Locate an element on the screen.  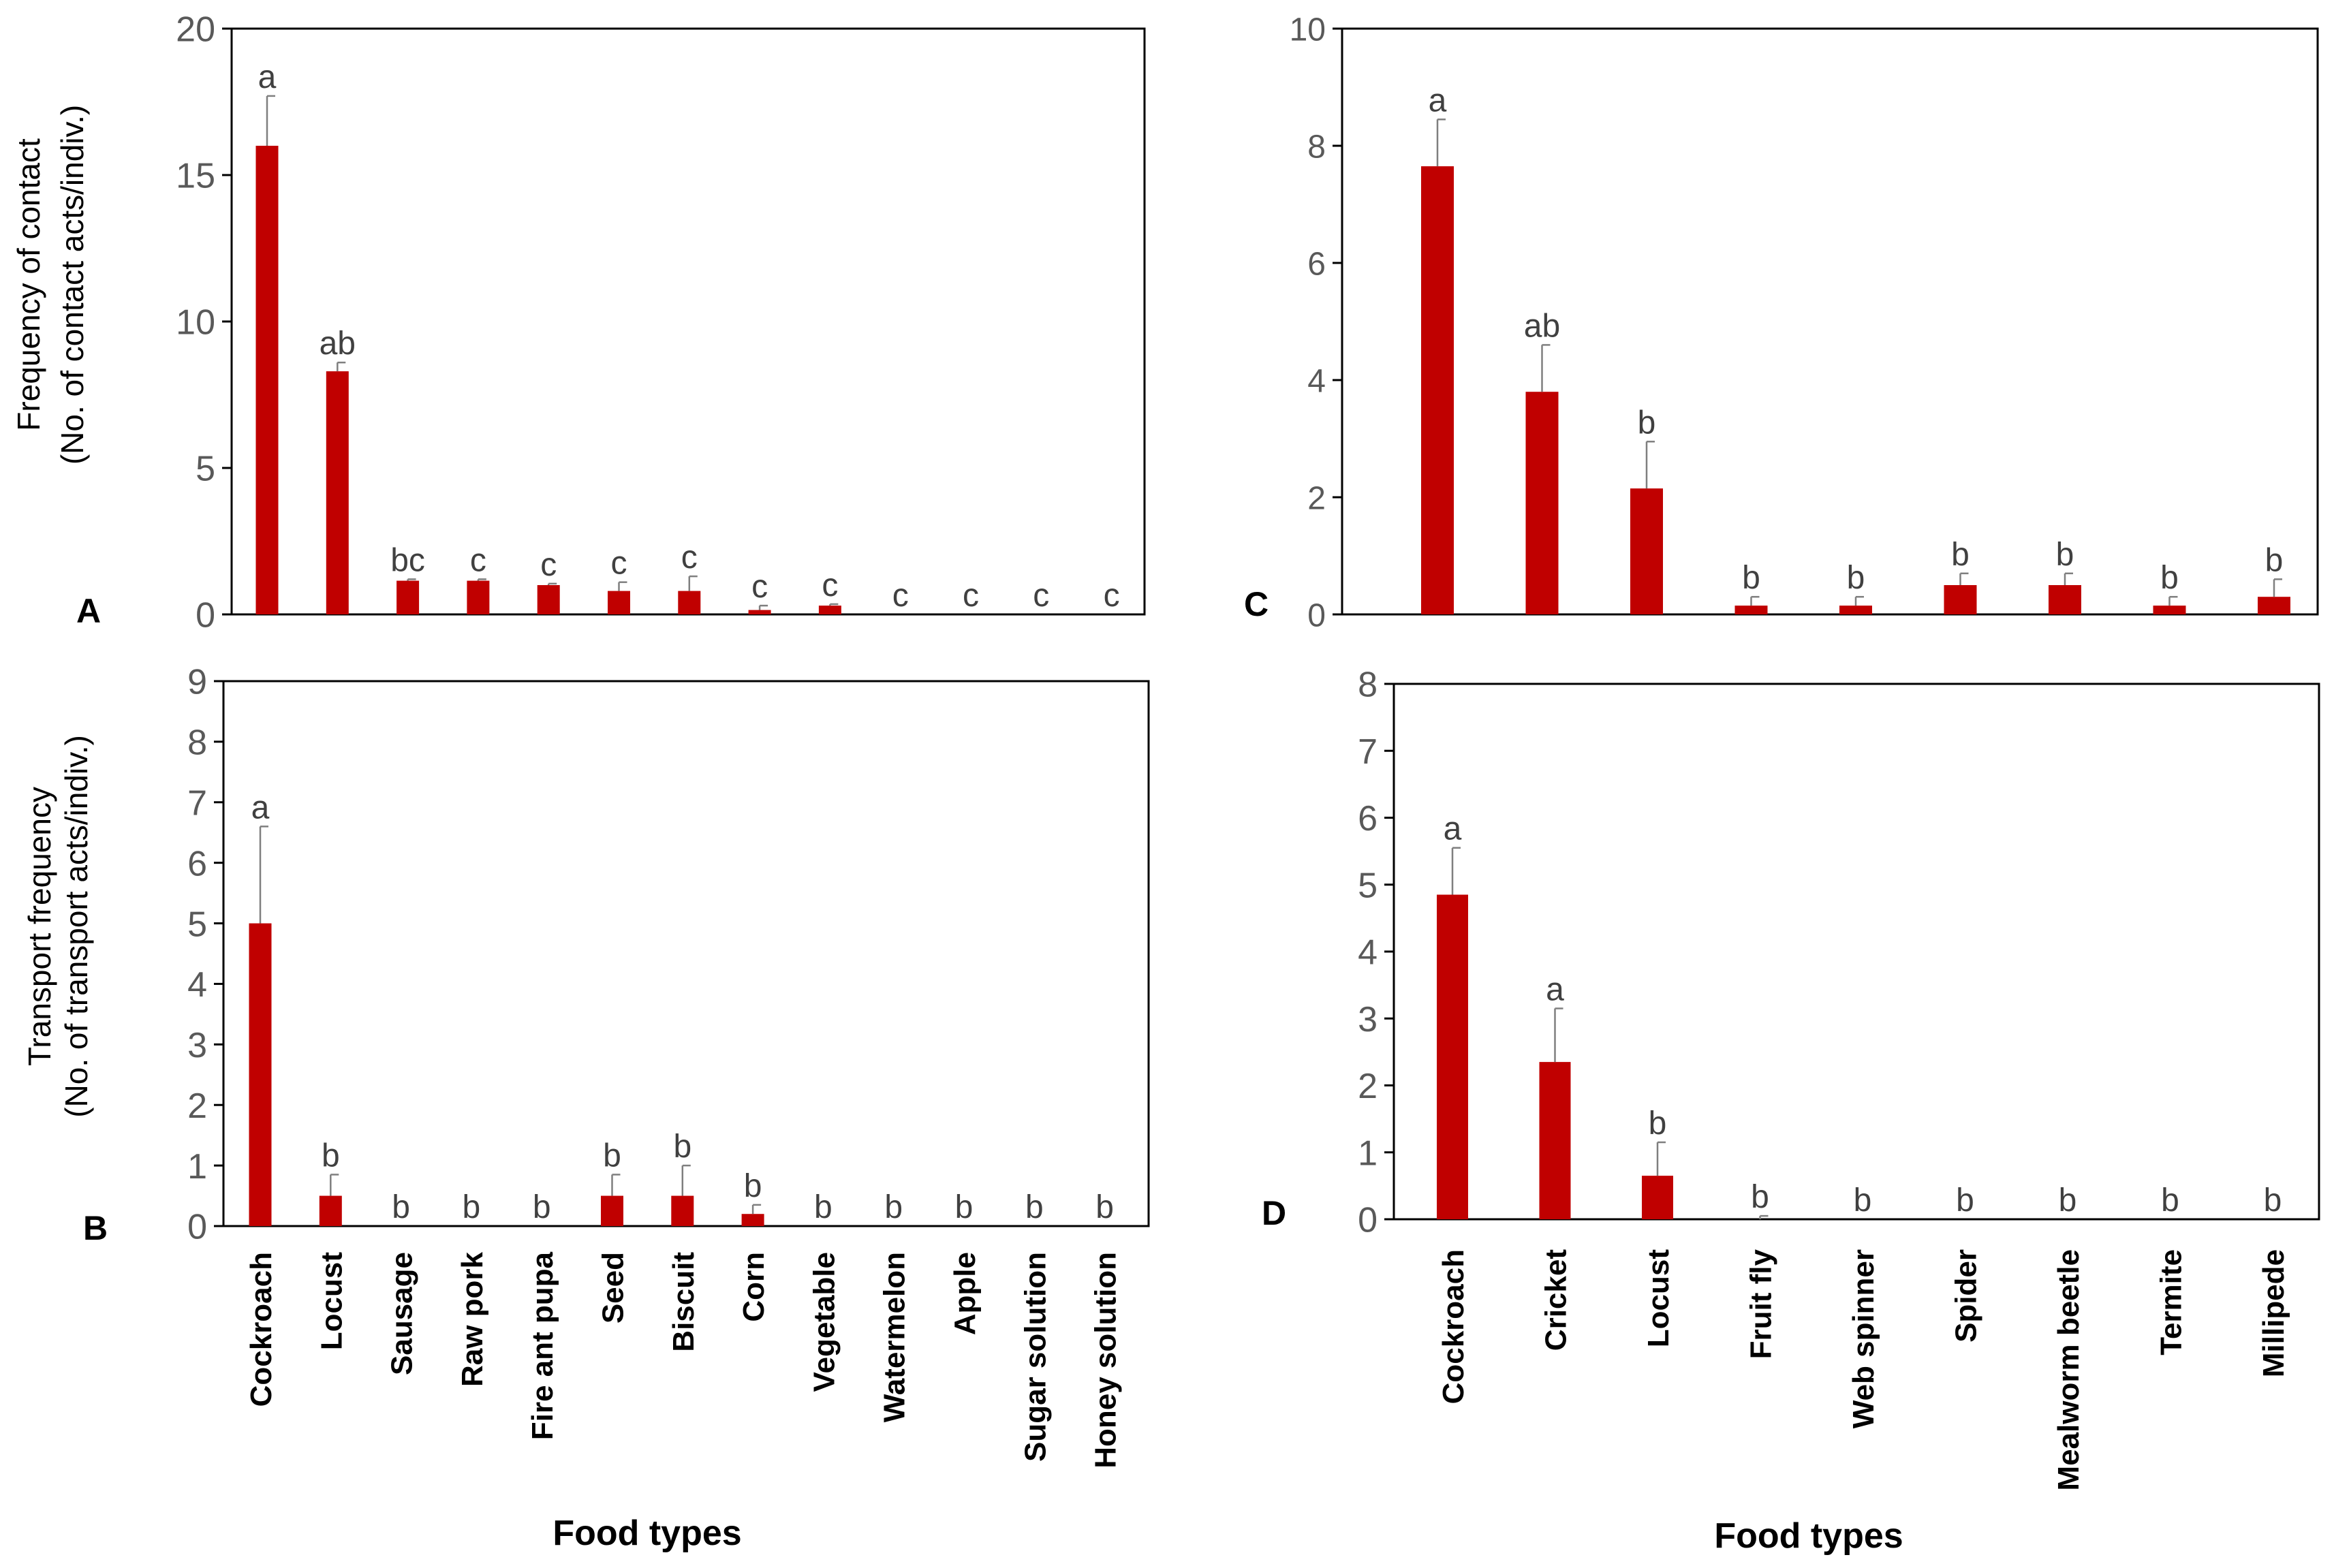
x-category-label: Fruit fly is located at coordinates (1761, 1304).